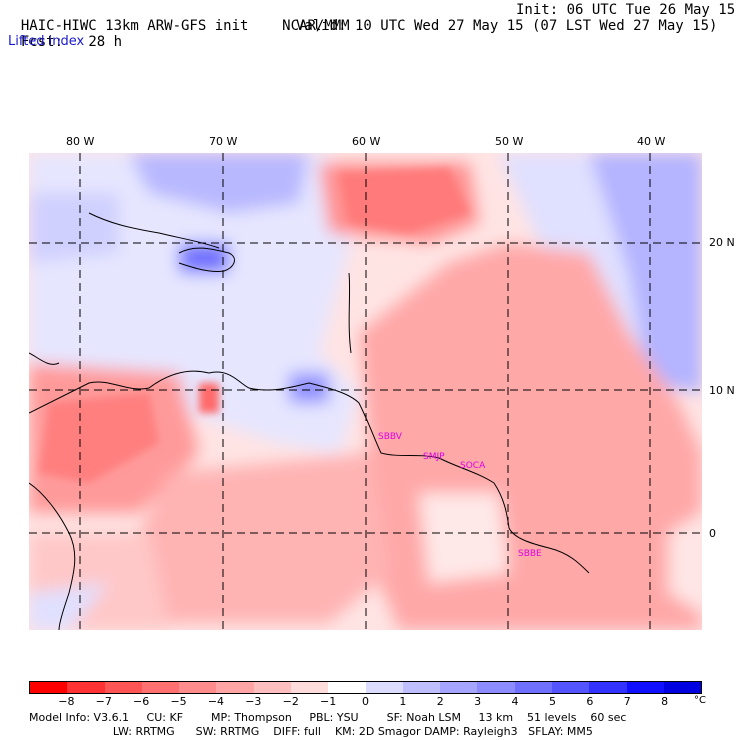 This screenshot has width=740, height=740. What do you see at coordinates (552, 701) in the screenshot?
I see `colorbar-tick-label: 5` at bounding box center [552, 701].